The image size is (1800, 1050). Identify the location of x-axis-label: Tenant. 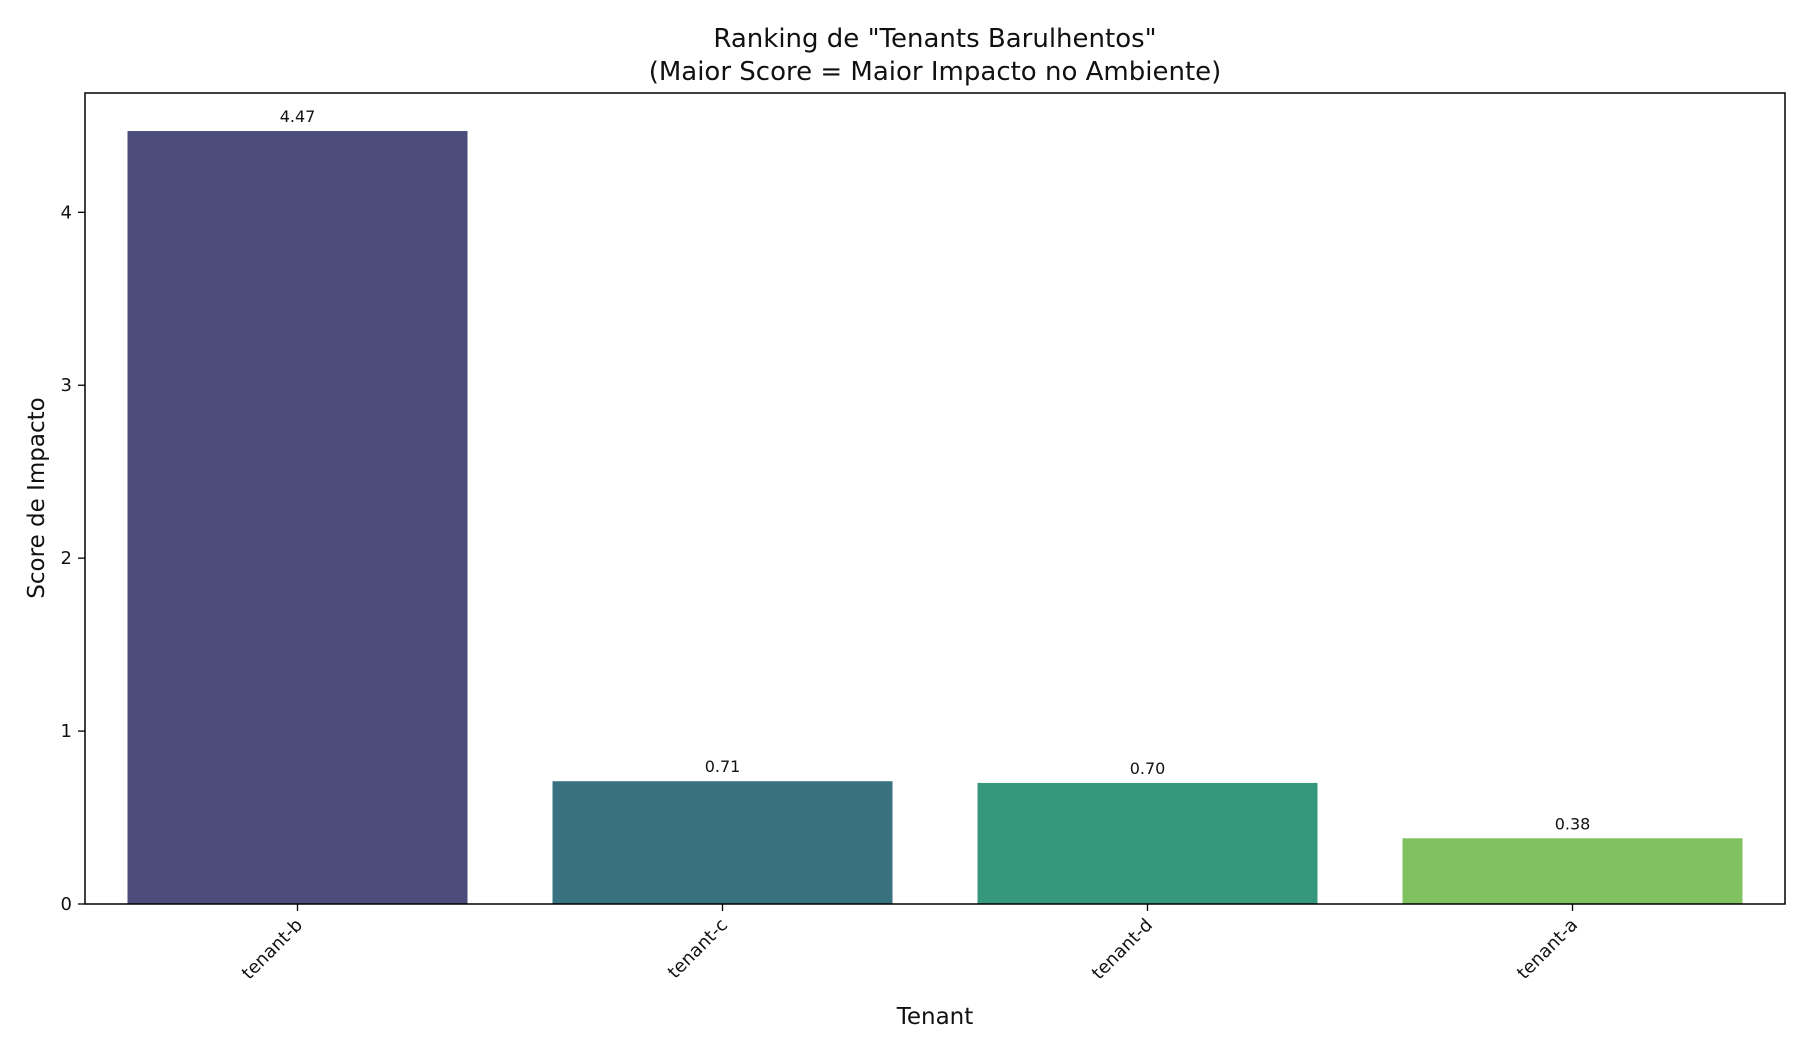
(935, 1017).